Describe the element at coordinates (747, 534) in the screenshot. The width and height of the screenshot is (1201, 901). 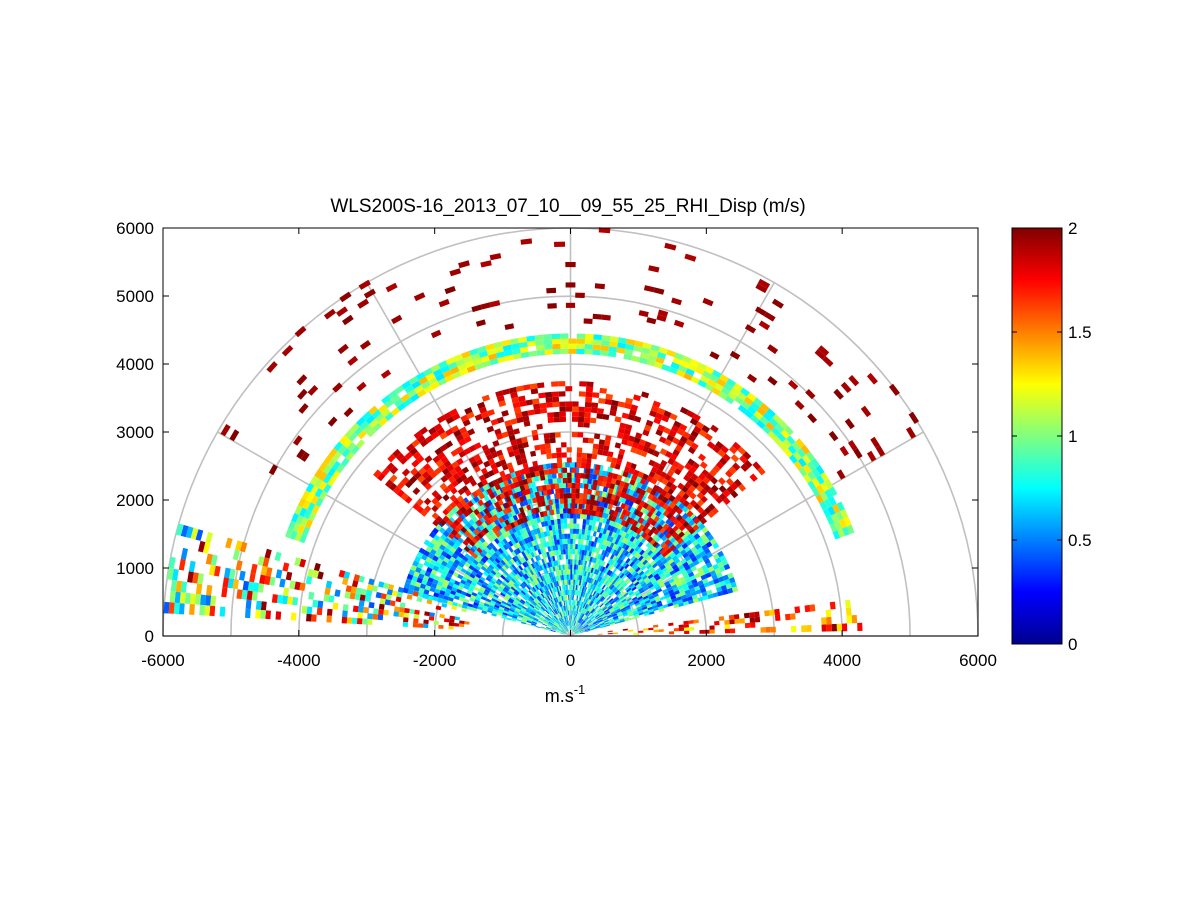
I see `azimuth-spoke` at that location.